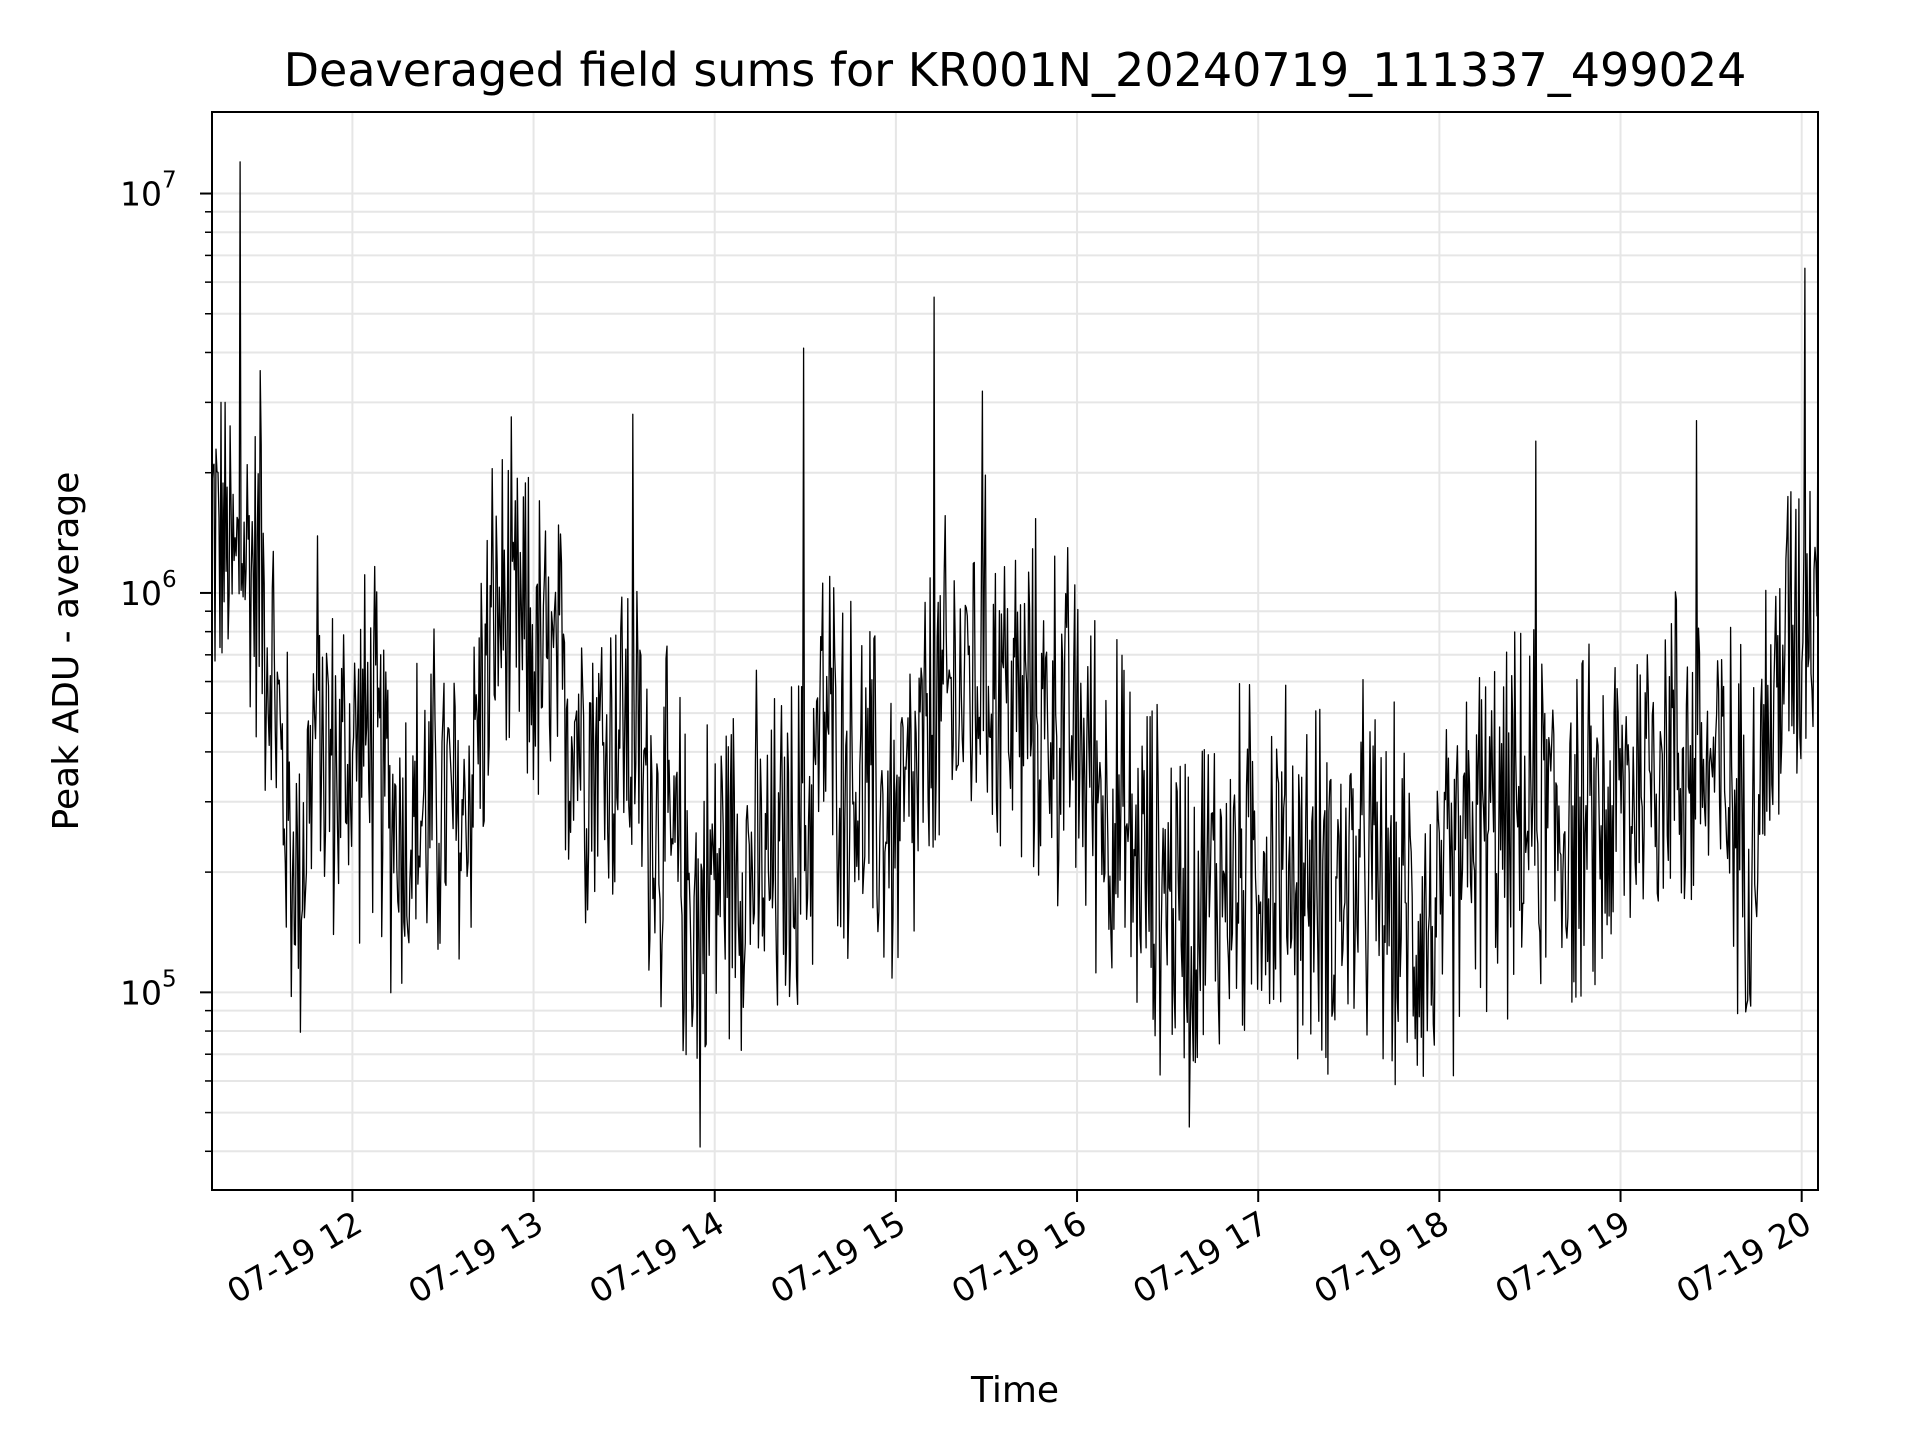 This screenshot has height=1440, width=1920. Describe the element at coordinates (148, 989) in the screenshot. I see `y-tick-label: 10⁵` at that location.